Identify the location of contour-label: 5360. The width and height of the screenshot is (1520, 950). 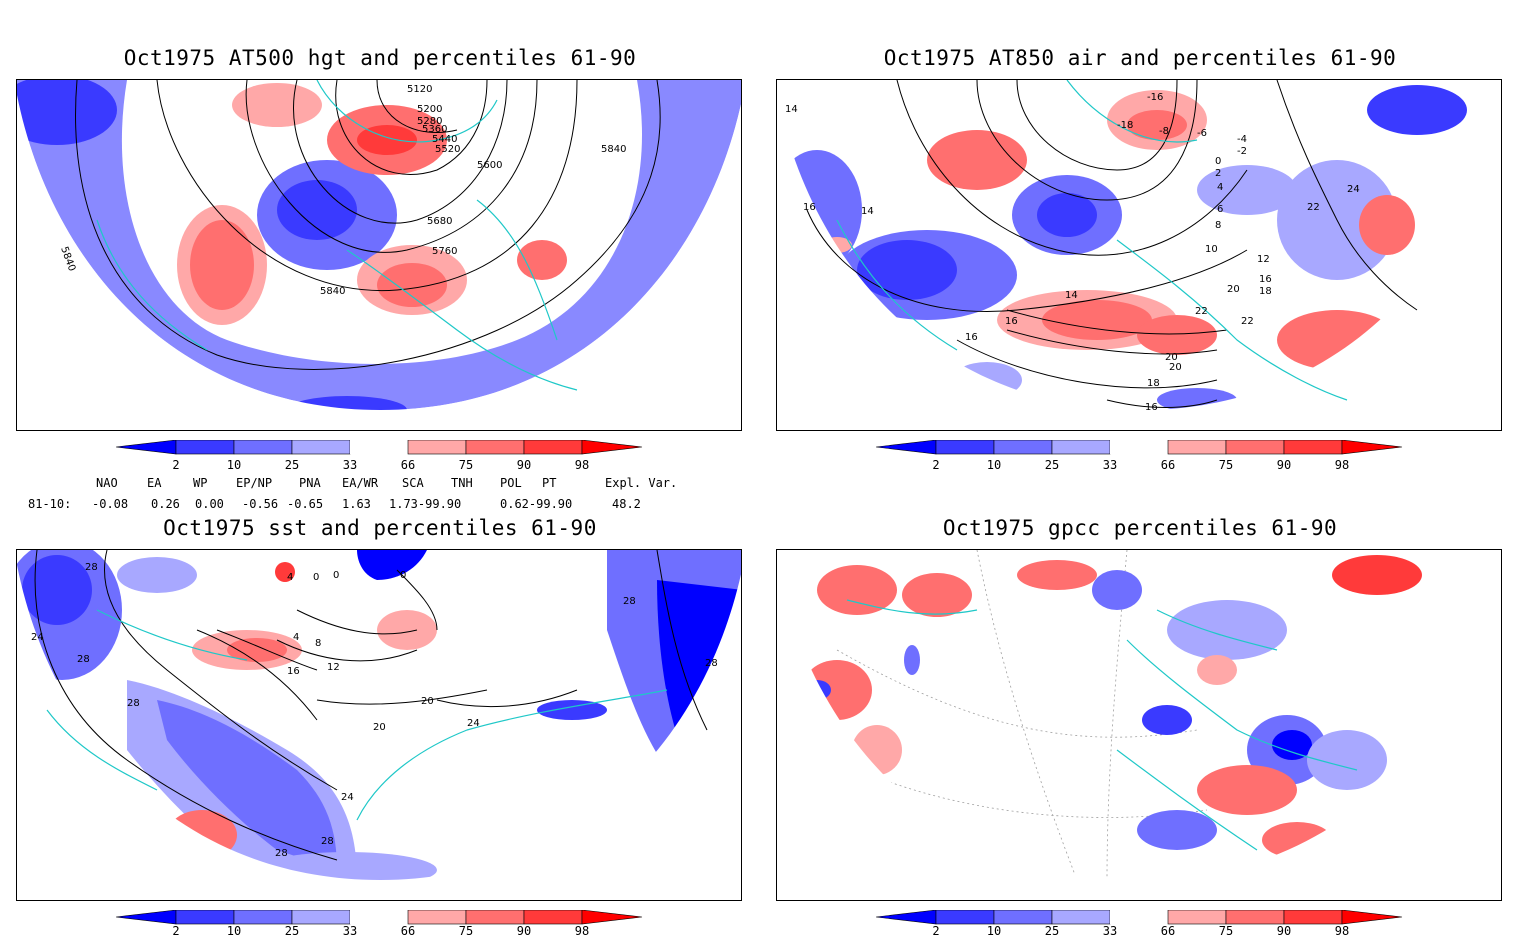
(434, 129).